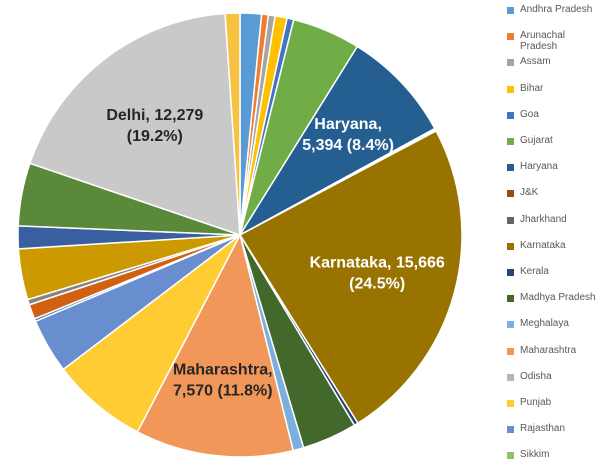 The height and width of the screenshot is (471, 602). Describe the element at coordinates (535, 62) in the screenshot. I see `legend-label: Assam` at that location.